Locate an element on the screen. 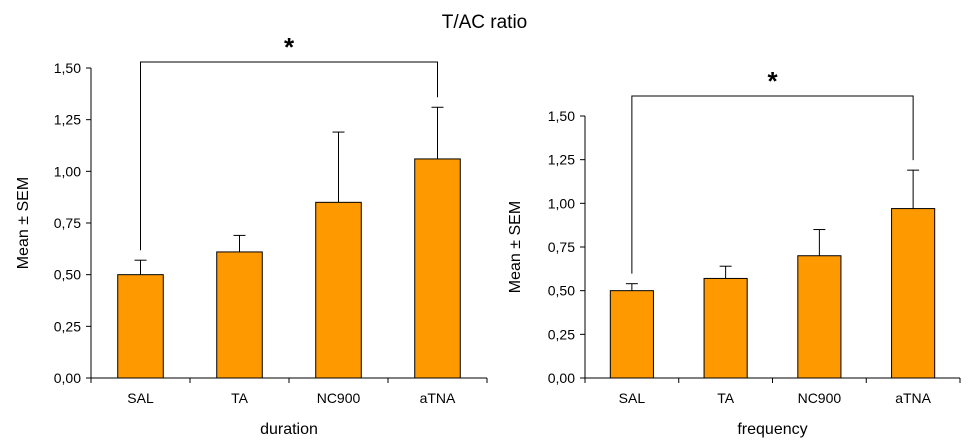 The image size is (969, 442). figure-title: T/AC ratio is located at coordinates (484, 22).